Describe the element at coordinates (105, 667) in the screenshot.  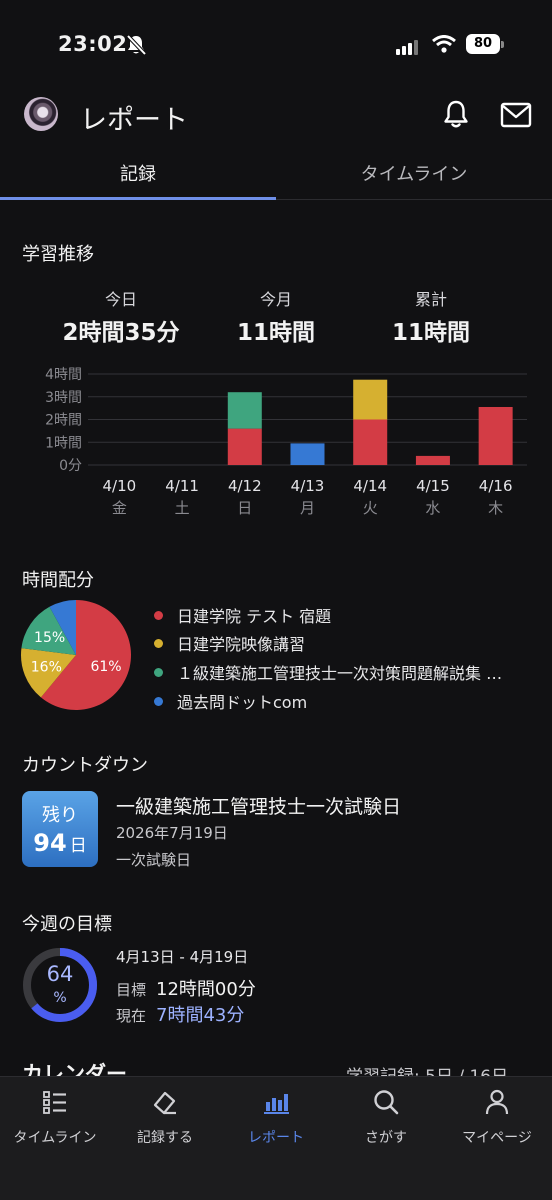
I see `pie-slice-label: 61%` at that location.